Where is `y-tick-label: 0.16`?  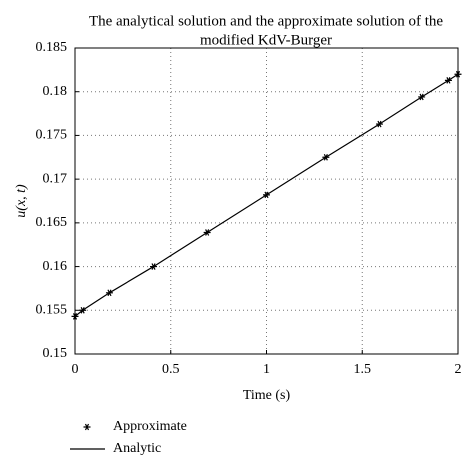
y-tick-label: 0.16 is located at coordinates (55, 266).